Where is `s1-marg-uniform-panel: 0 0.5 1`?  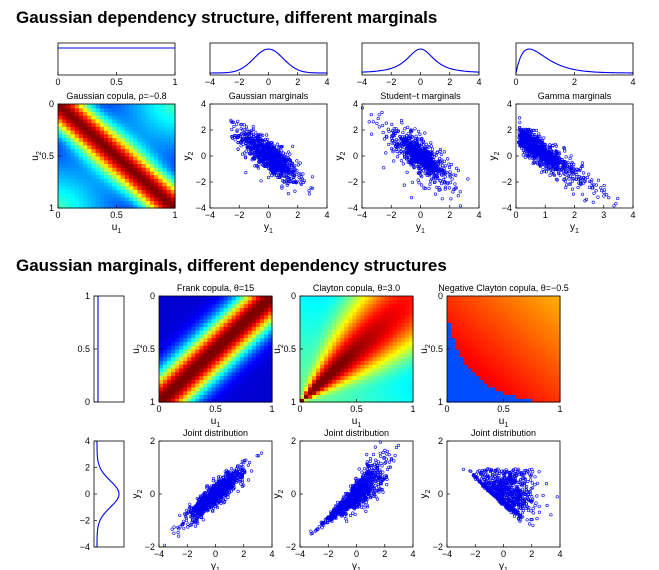 s1-marg-uniform-panel: 0 0.5 1 is located at coordinates (116, 64).